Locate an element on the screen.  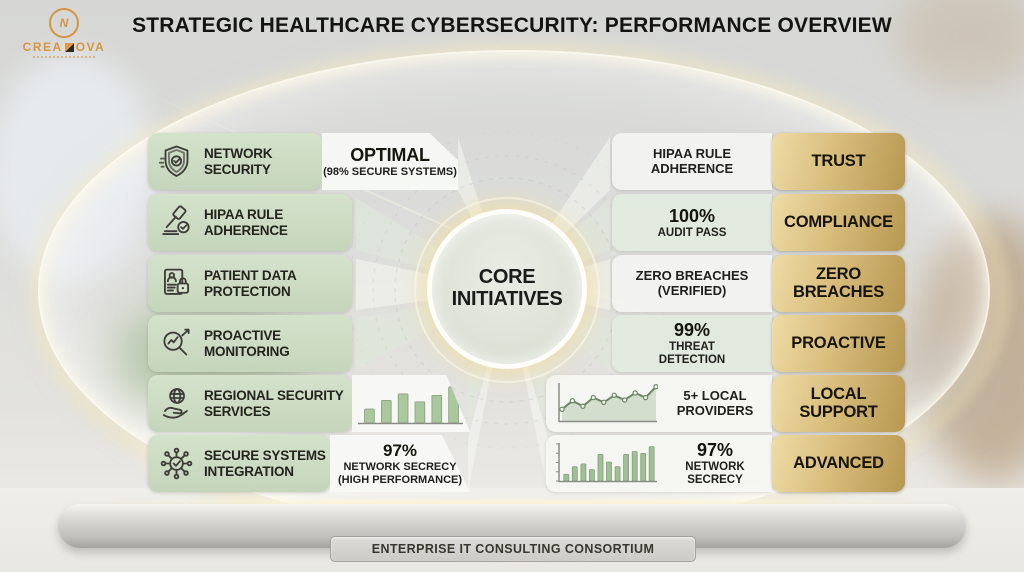
core-initiatives-hub: CORE INITIATIVES is located at coordinates (507, 289).